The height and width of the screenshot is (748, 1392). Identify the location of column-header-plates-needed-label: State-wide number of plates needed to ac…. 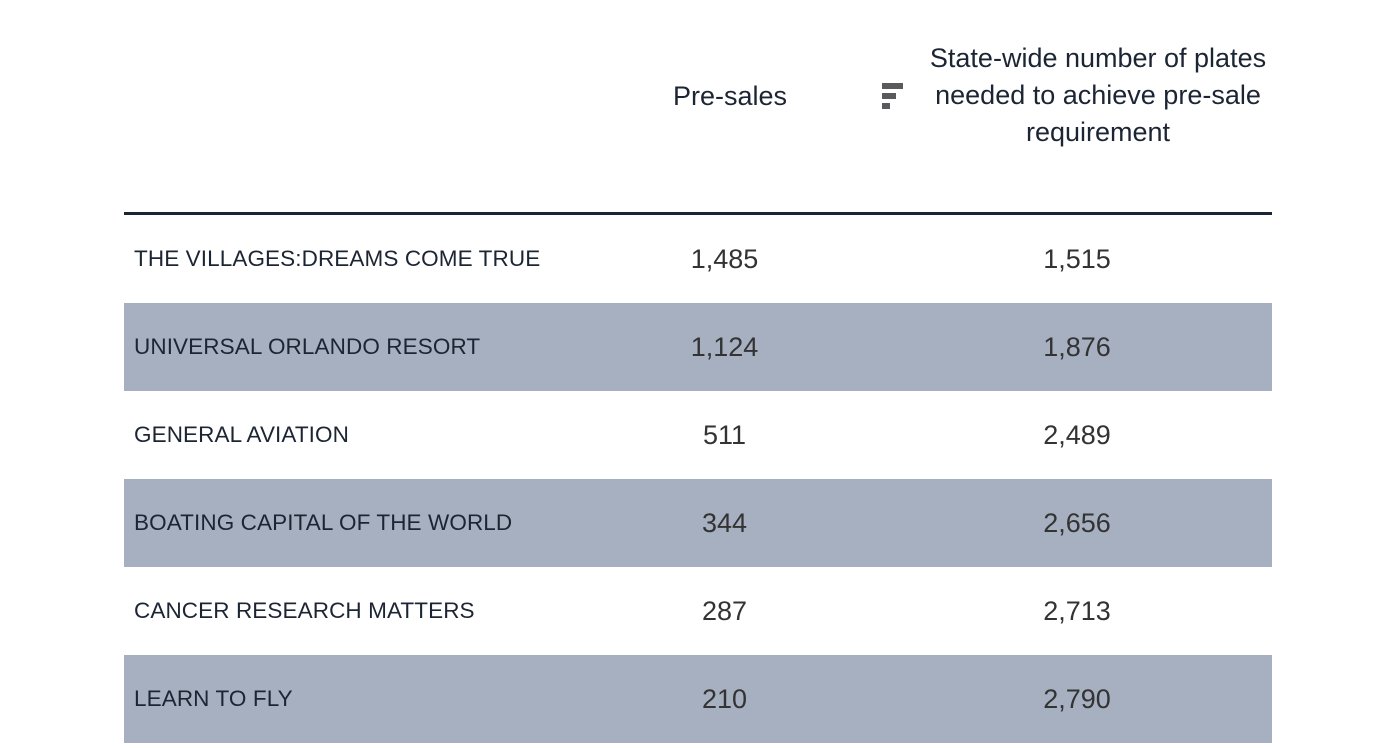
(1098, 95).